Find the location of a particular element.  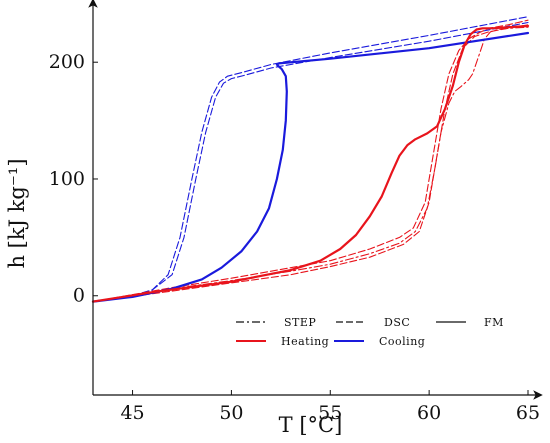

x-tick-label: 45 is located at coordinates (132, 413).